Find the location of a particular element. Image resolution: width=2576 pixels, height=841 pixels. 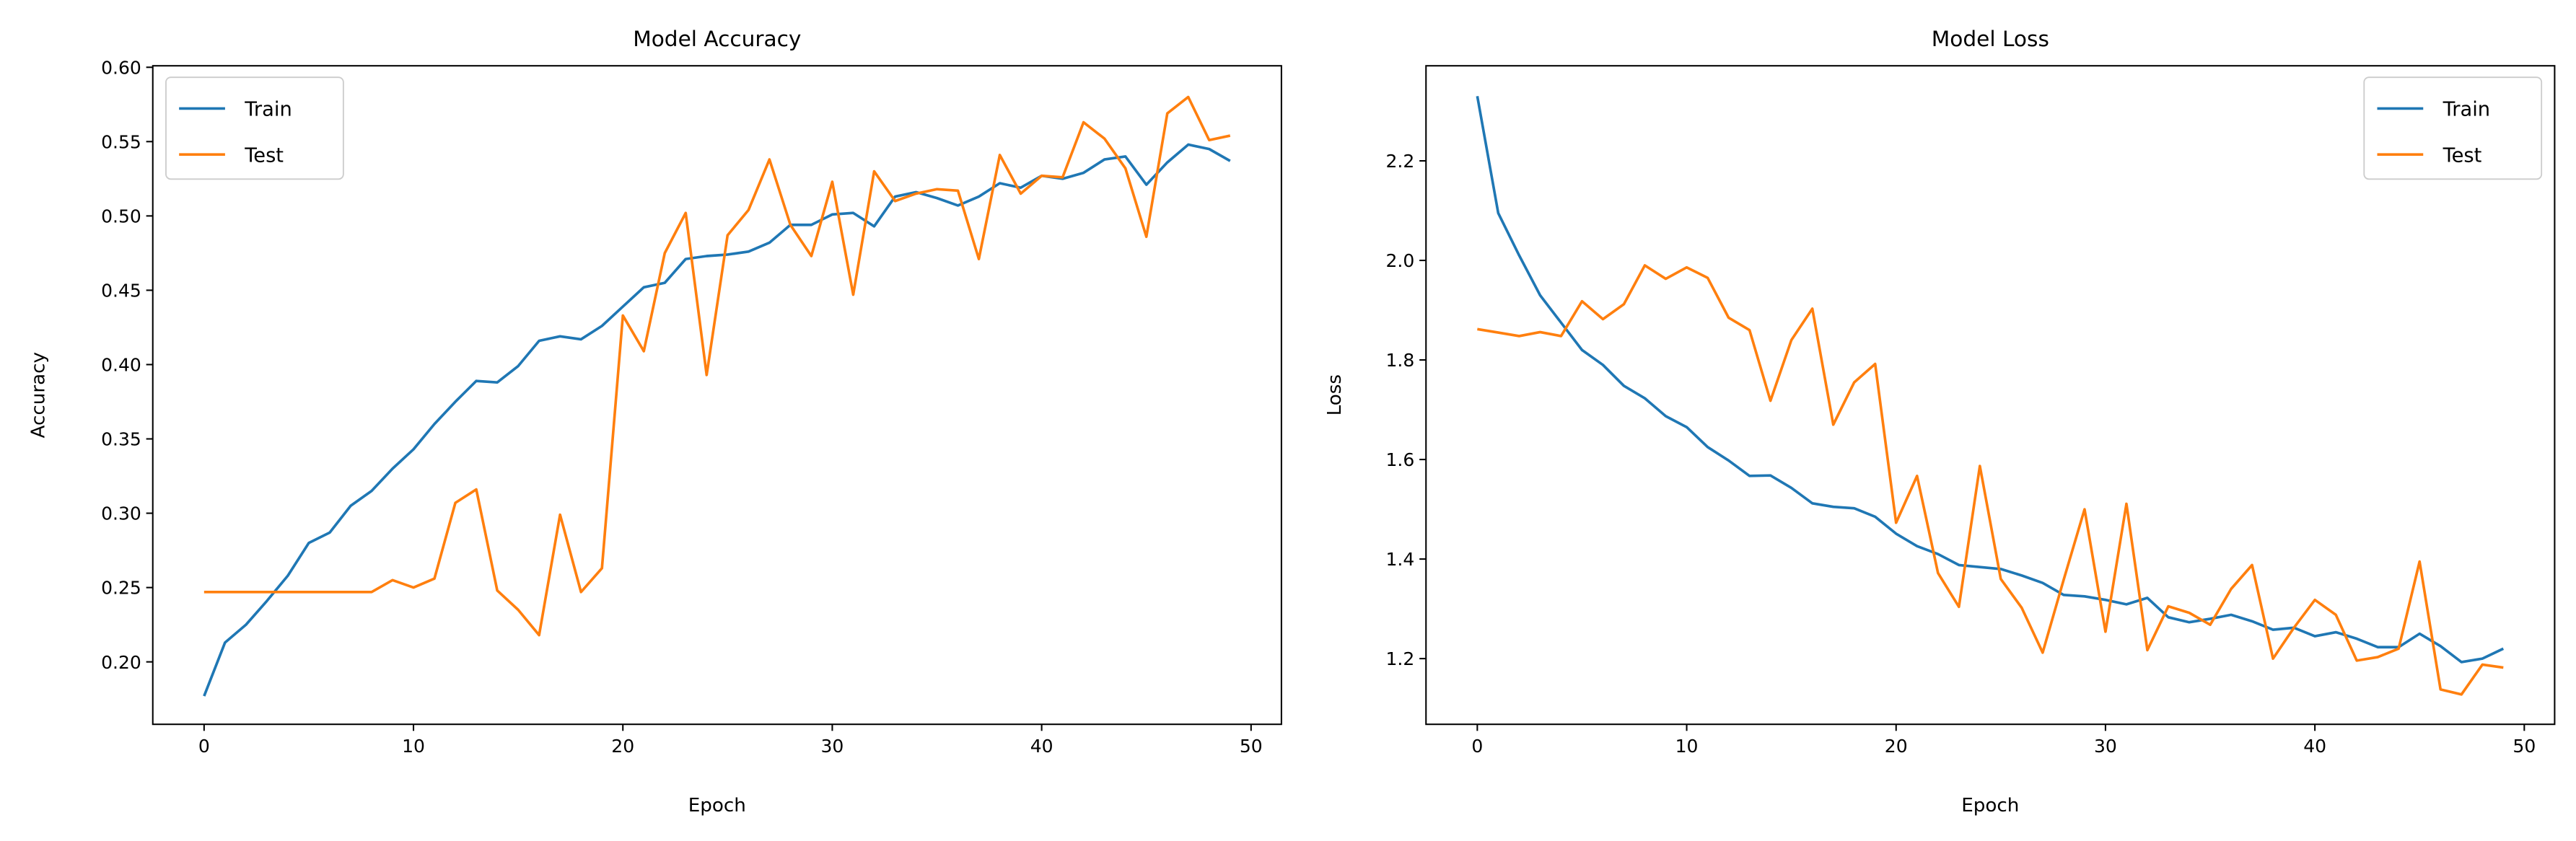

y-tick-label: 0.60 is located at coordinates (121, 67).